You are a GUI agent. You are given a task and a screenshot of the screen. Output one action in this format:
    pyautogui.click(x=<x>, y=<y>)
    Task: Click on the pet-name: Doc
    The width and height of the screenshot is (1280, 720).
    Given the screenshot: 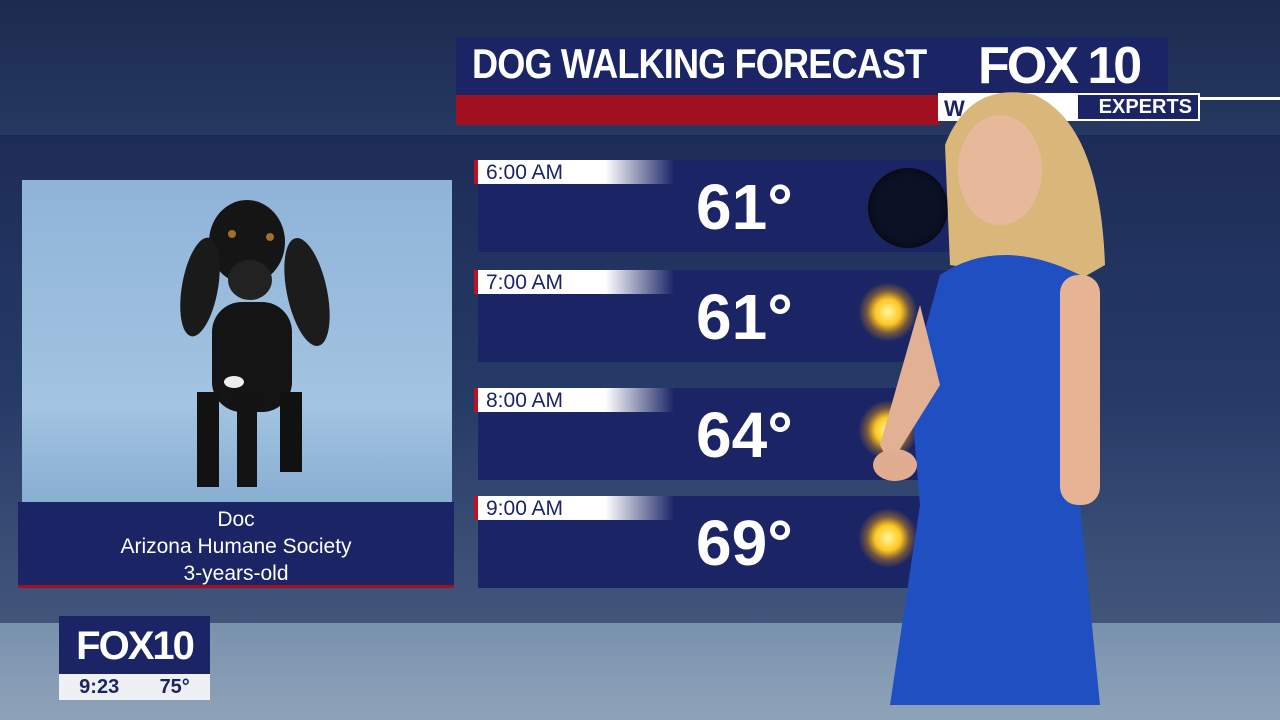 What is the action you would take?
    pyautogui.click(x=236, y=519)
    